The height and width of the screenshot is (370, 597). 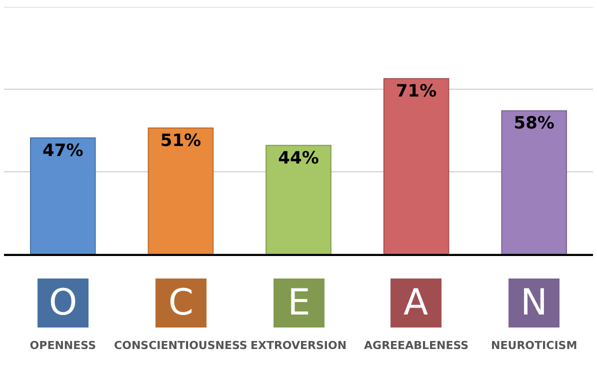 What do you see at coordinates (299, 303) in the screenshot?
I see `text: E` at bounding box center [299, 303].